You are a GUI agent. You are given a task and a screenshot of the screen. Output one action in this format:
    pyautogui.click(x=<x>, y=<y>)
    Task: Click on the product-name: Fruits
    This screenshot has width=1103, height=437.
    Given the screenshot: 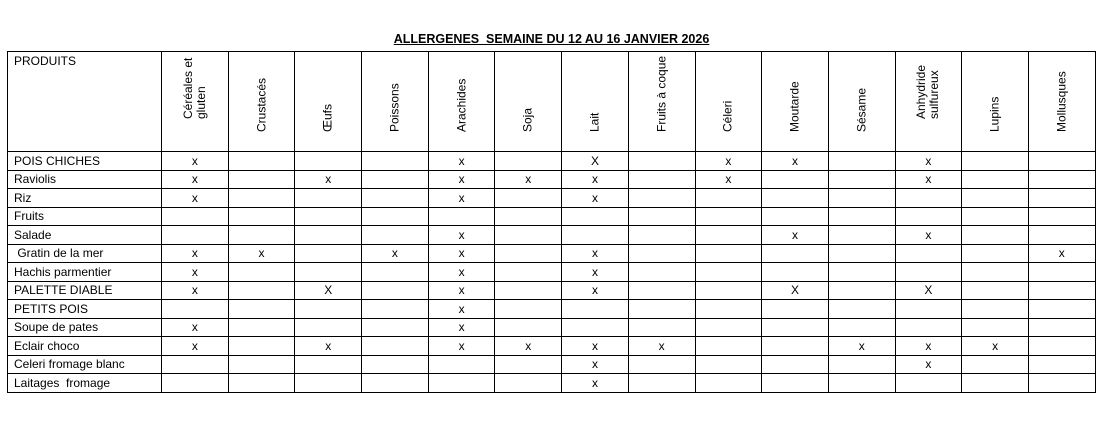 What is the action you would take?
    pyautogui.click(x=84, y=216)
    